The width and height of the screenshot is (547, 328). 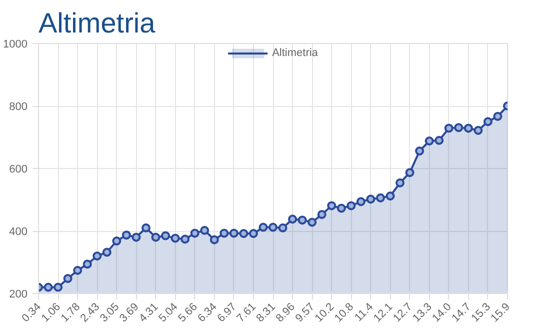 I want to click on y-tick-label: 1000, so click(x=15, y=44).